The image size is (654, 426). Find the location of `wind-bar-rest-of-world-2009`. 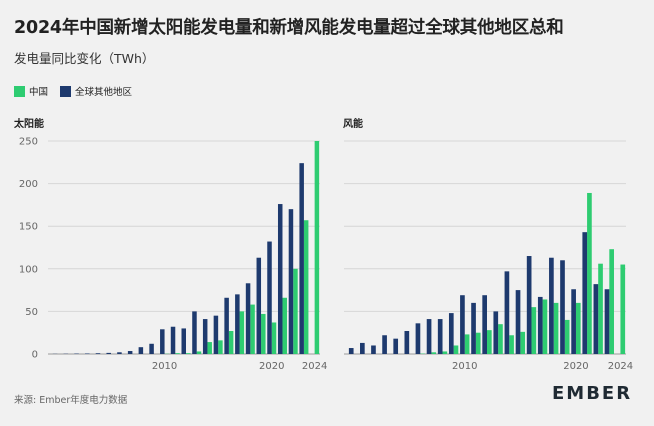

wind-bar-rest-of-world-2009 is located at coordinates (451, 333).